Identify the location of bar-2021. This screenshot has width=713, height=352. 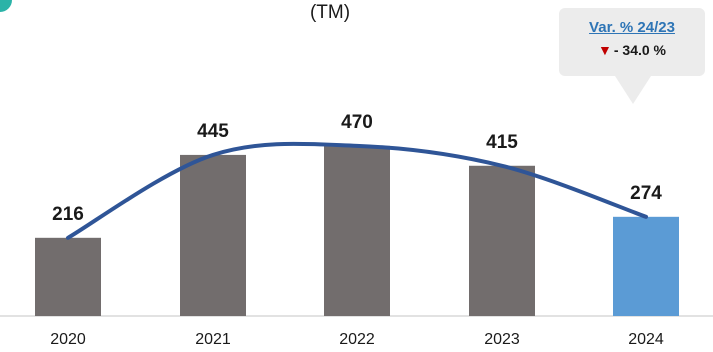
(213, 235).